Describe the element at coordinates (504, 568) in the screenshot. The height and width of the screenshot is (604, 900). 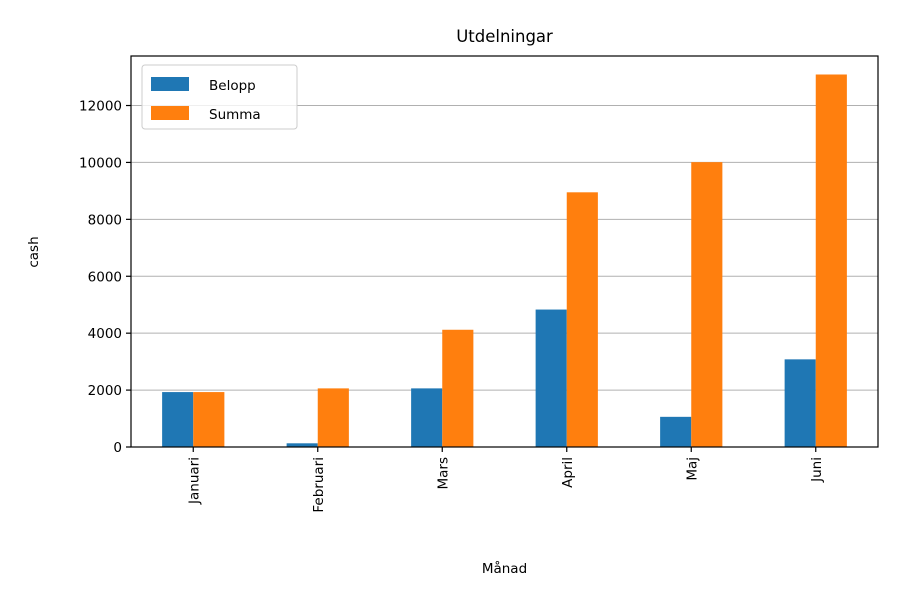
I see `x-axis-label: Månad` at that location.